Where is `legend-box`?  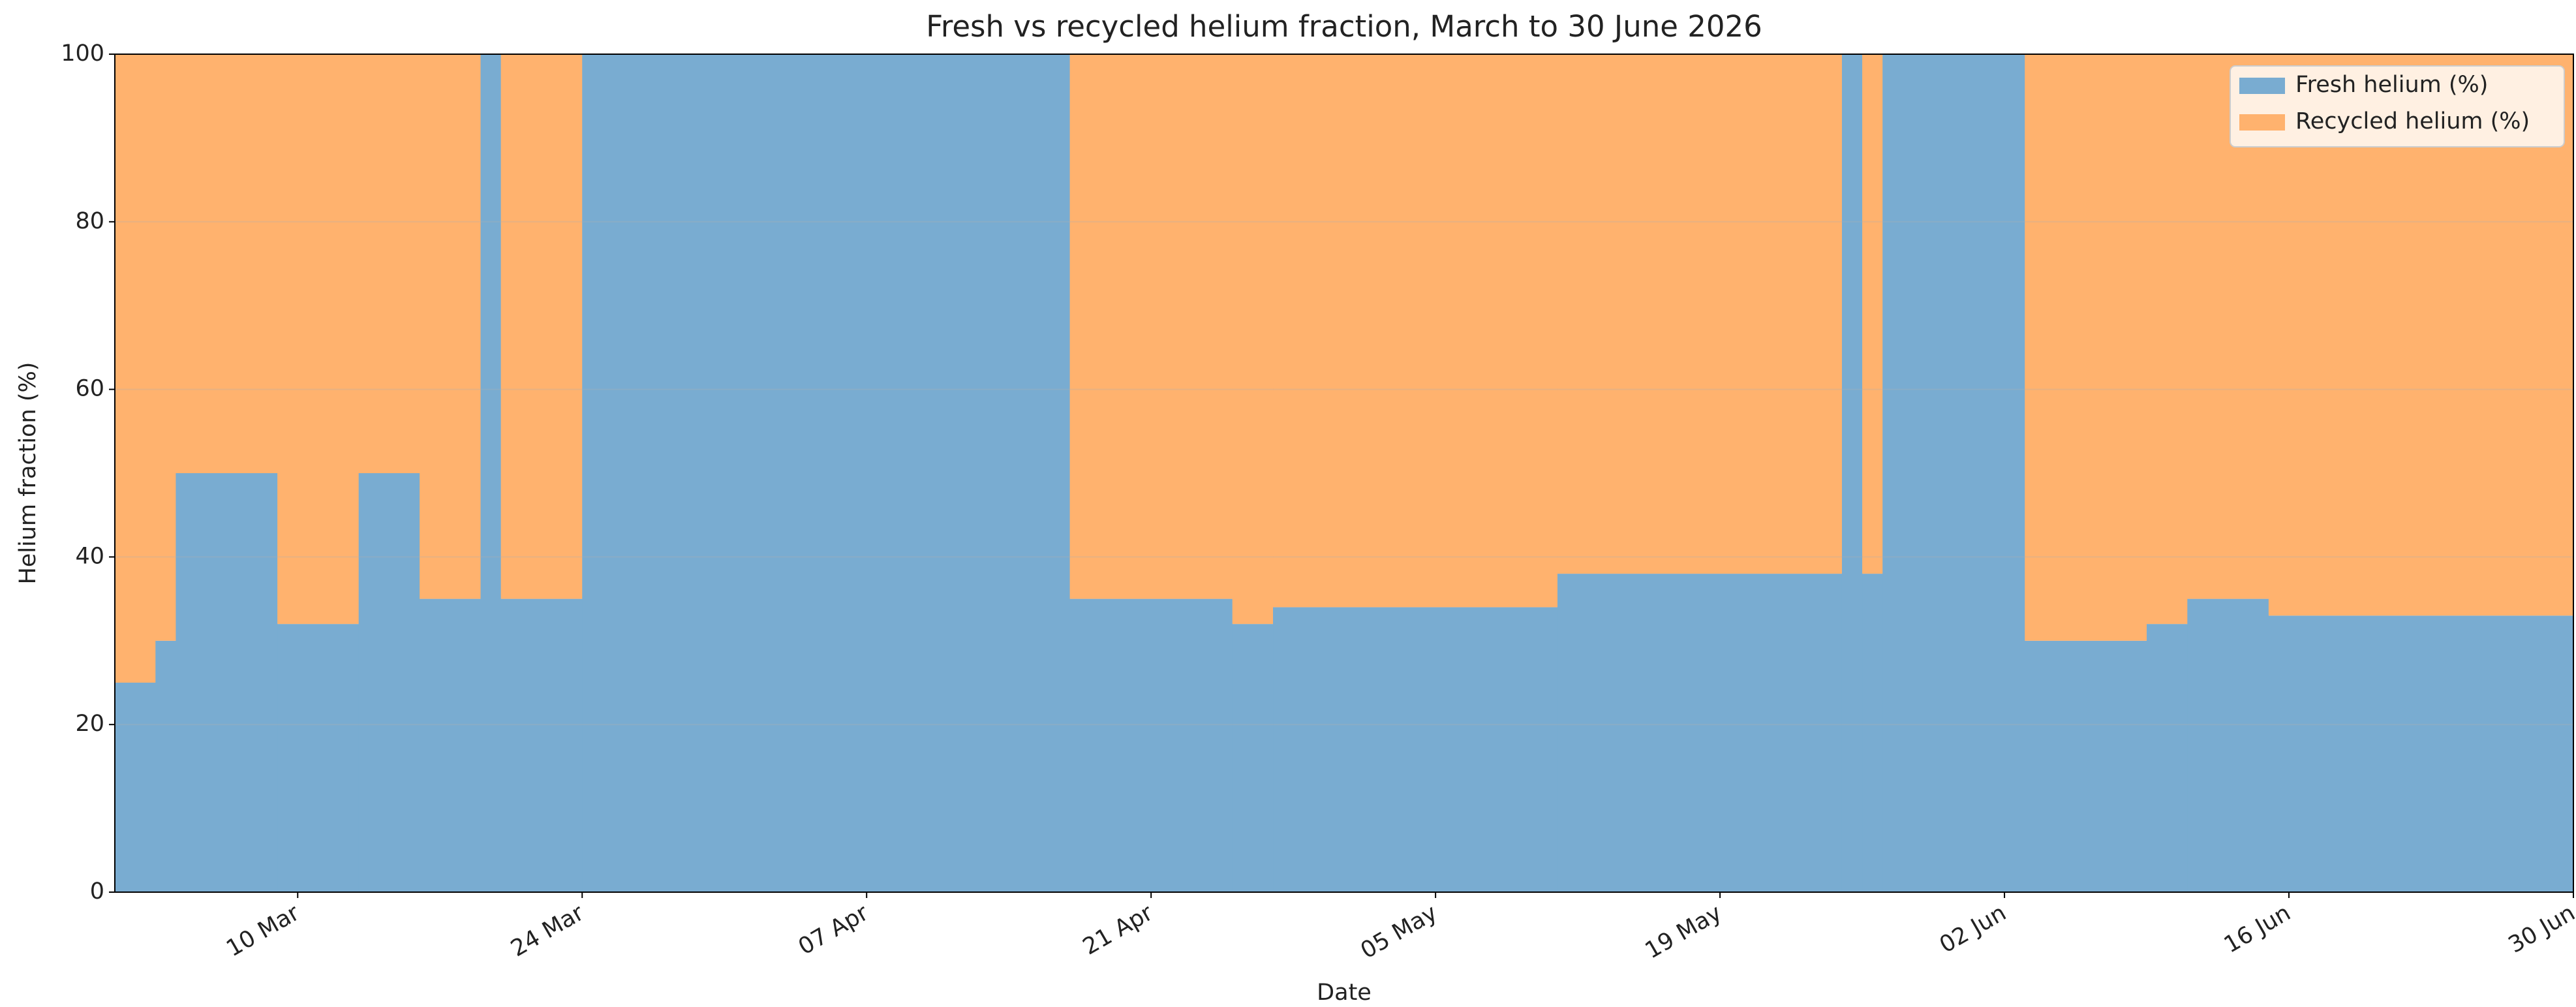
legend-box is located at coordinates (2397, 106).